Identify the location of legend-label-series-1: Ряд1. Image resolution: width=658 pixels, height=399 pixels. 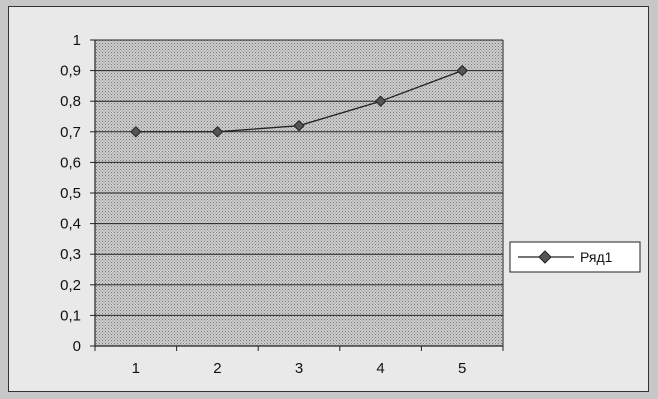
(596, 257).